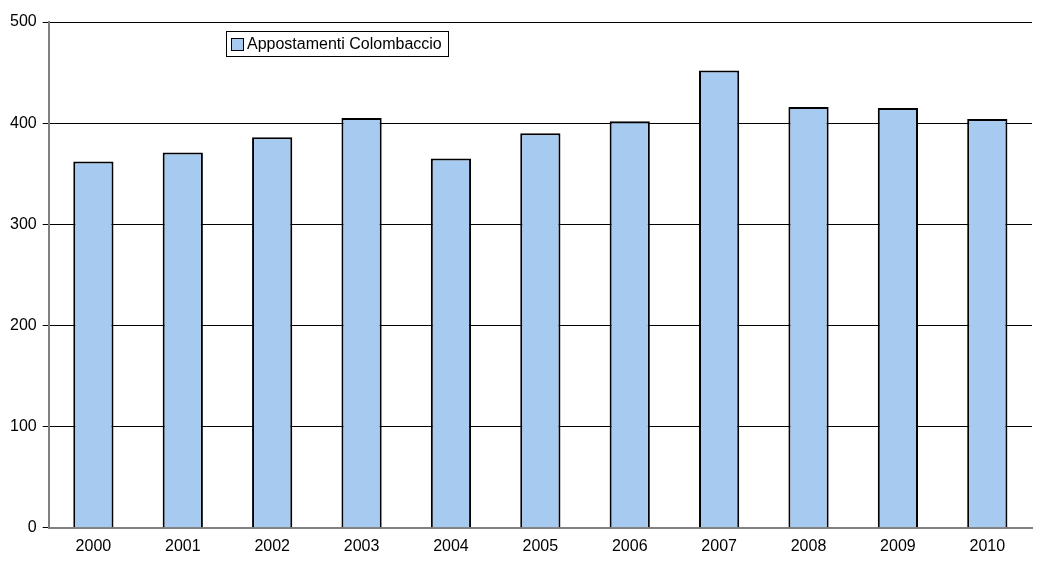  Describe the element at coordinates (629, 545) in the screenshot. I see `x-tick-label: 2006` at that location.